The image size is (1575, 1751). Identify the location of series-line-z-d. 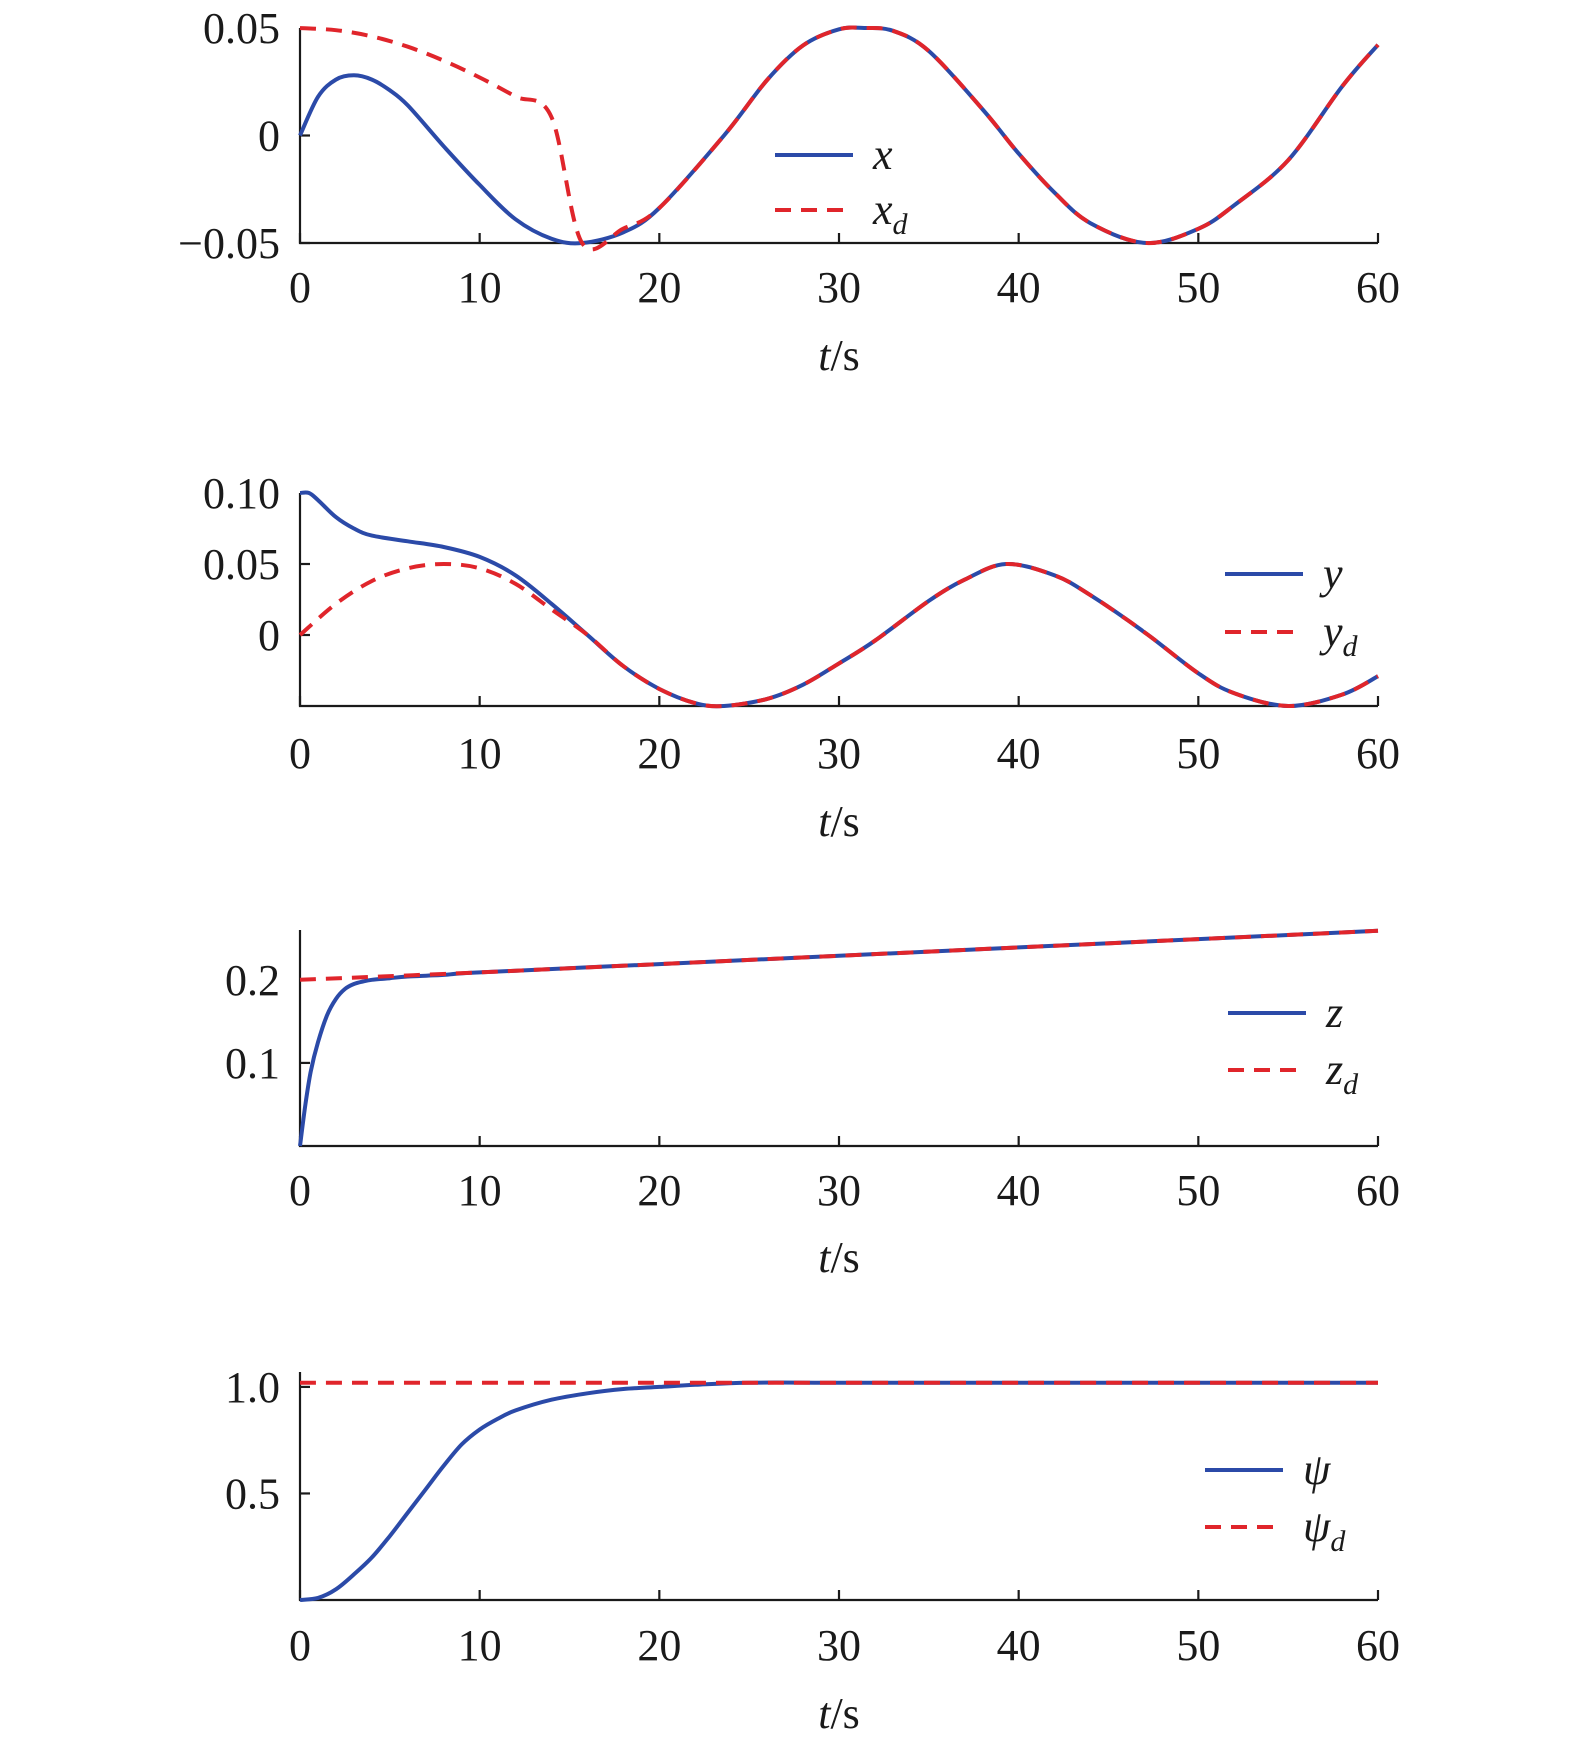
(839, 955).